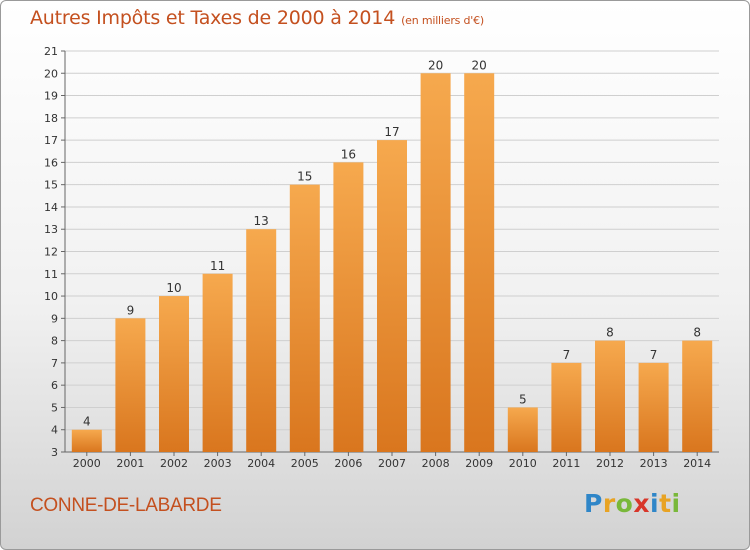 The image size is (750, 550). Describe the element at coordinates (665, 503) in the screenshot. I see `logo-letter: t` at that location.